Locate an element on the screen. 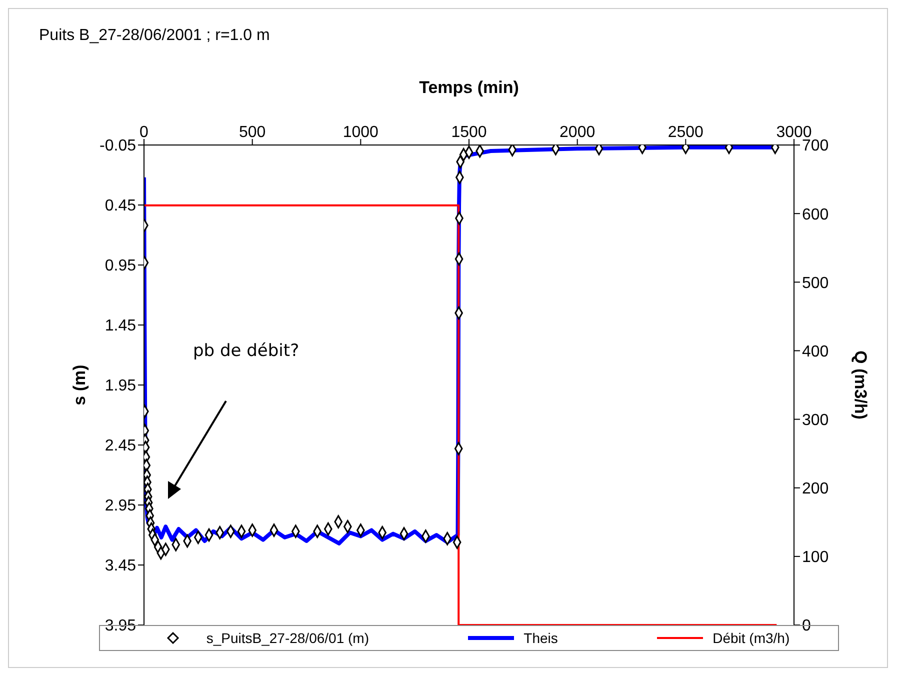 Image resolution: width=898 pixels, height=681 pixels. y2-tick-label: 100 is located at coordinates (815, 557).